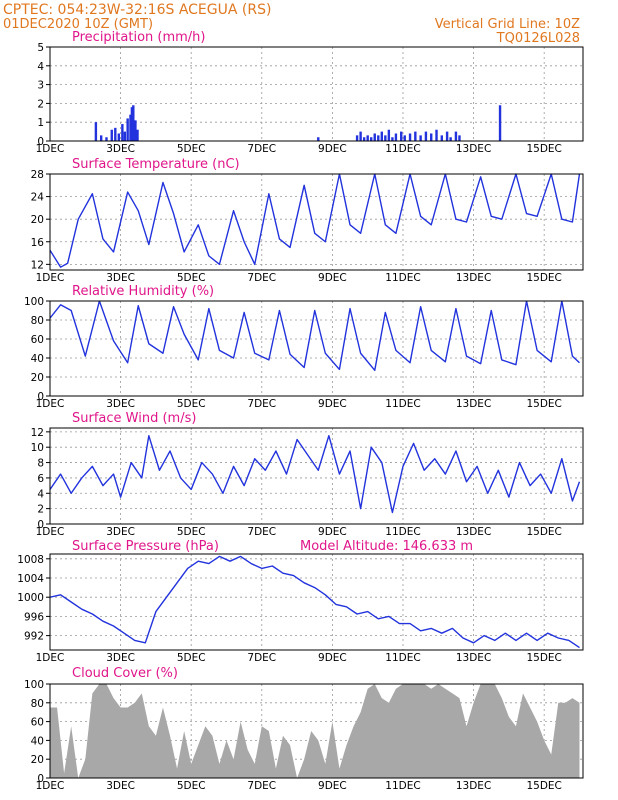 Image resolution: width=618 pixels, height=800 pixels. Describe the element at coordinates (402, 404) in the screenshot. I see `rh-x-tick: 11DEC` at that location.